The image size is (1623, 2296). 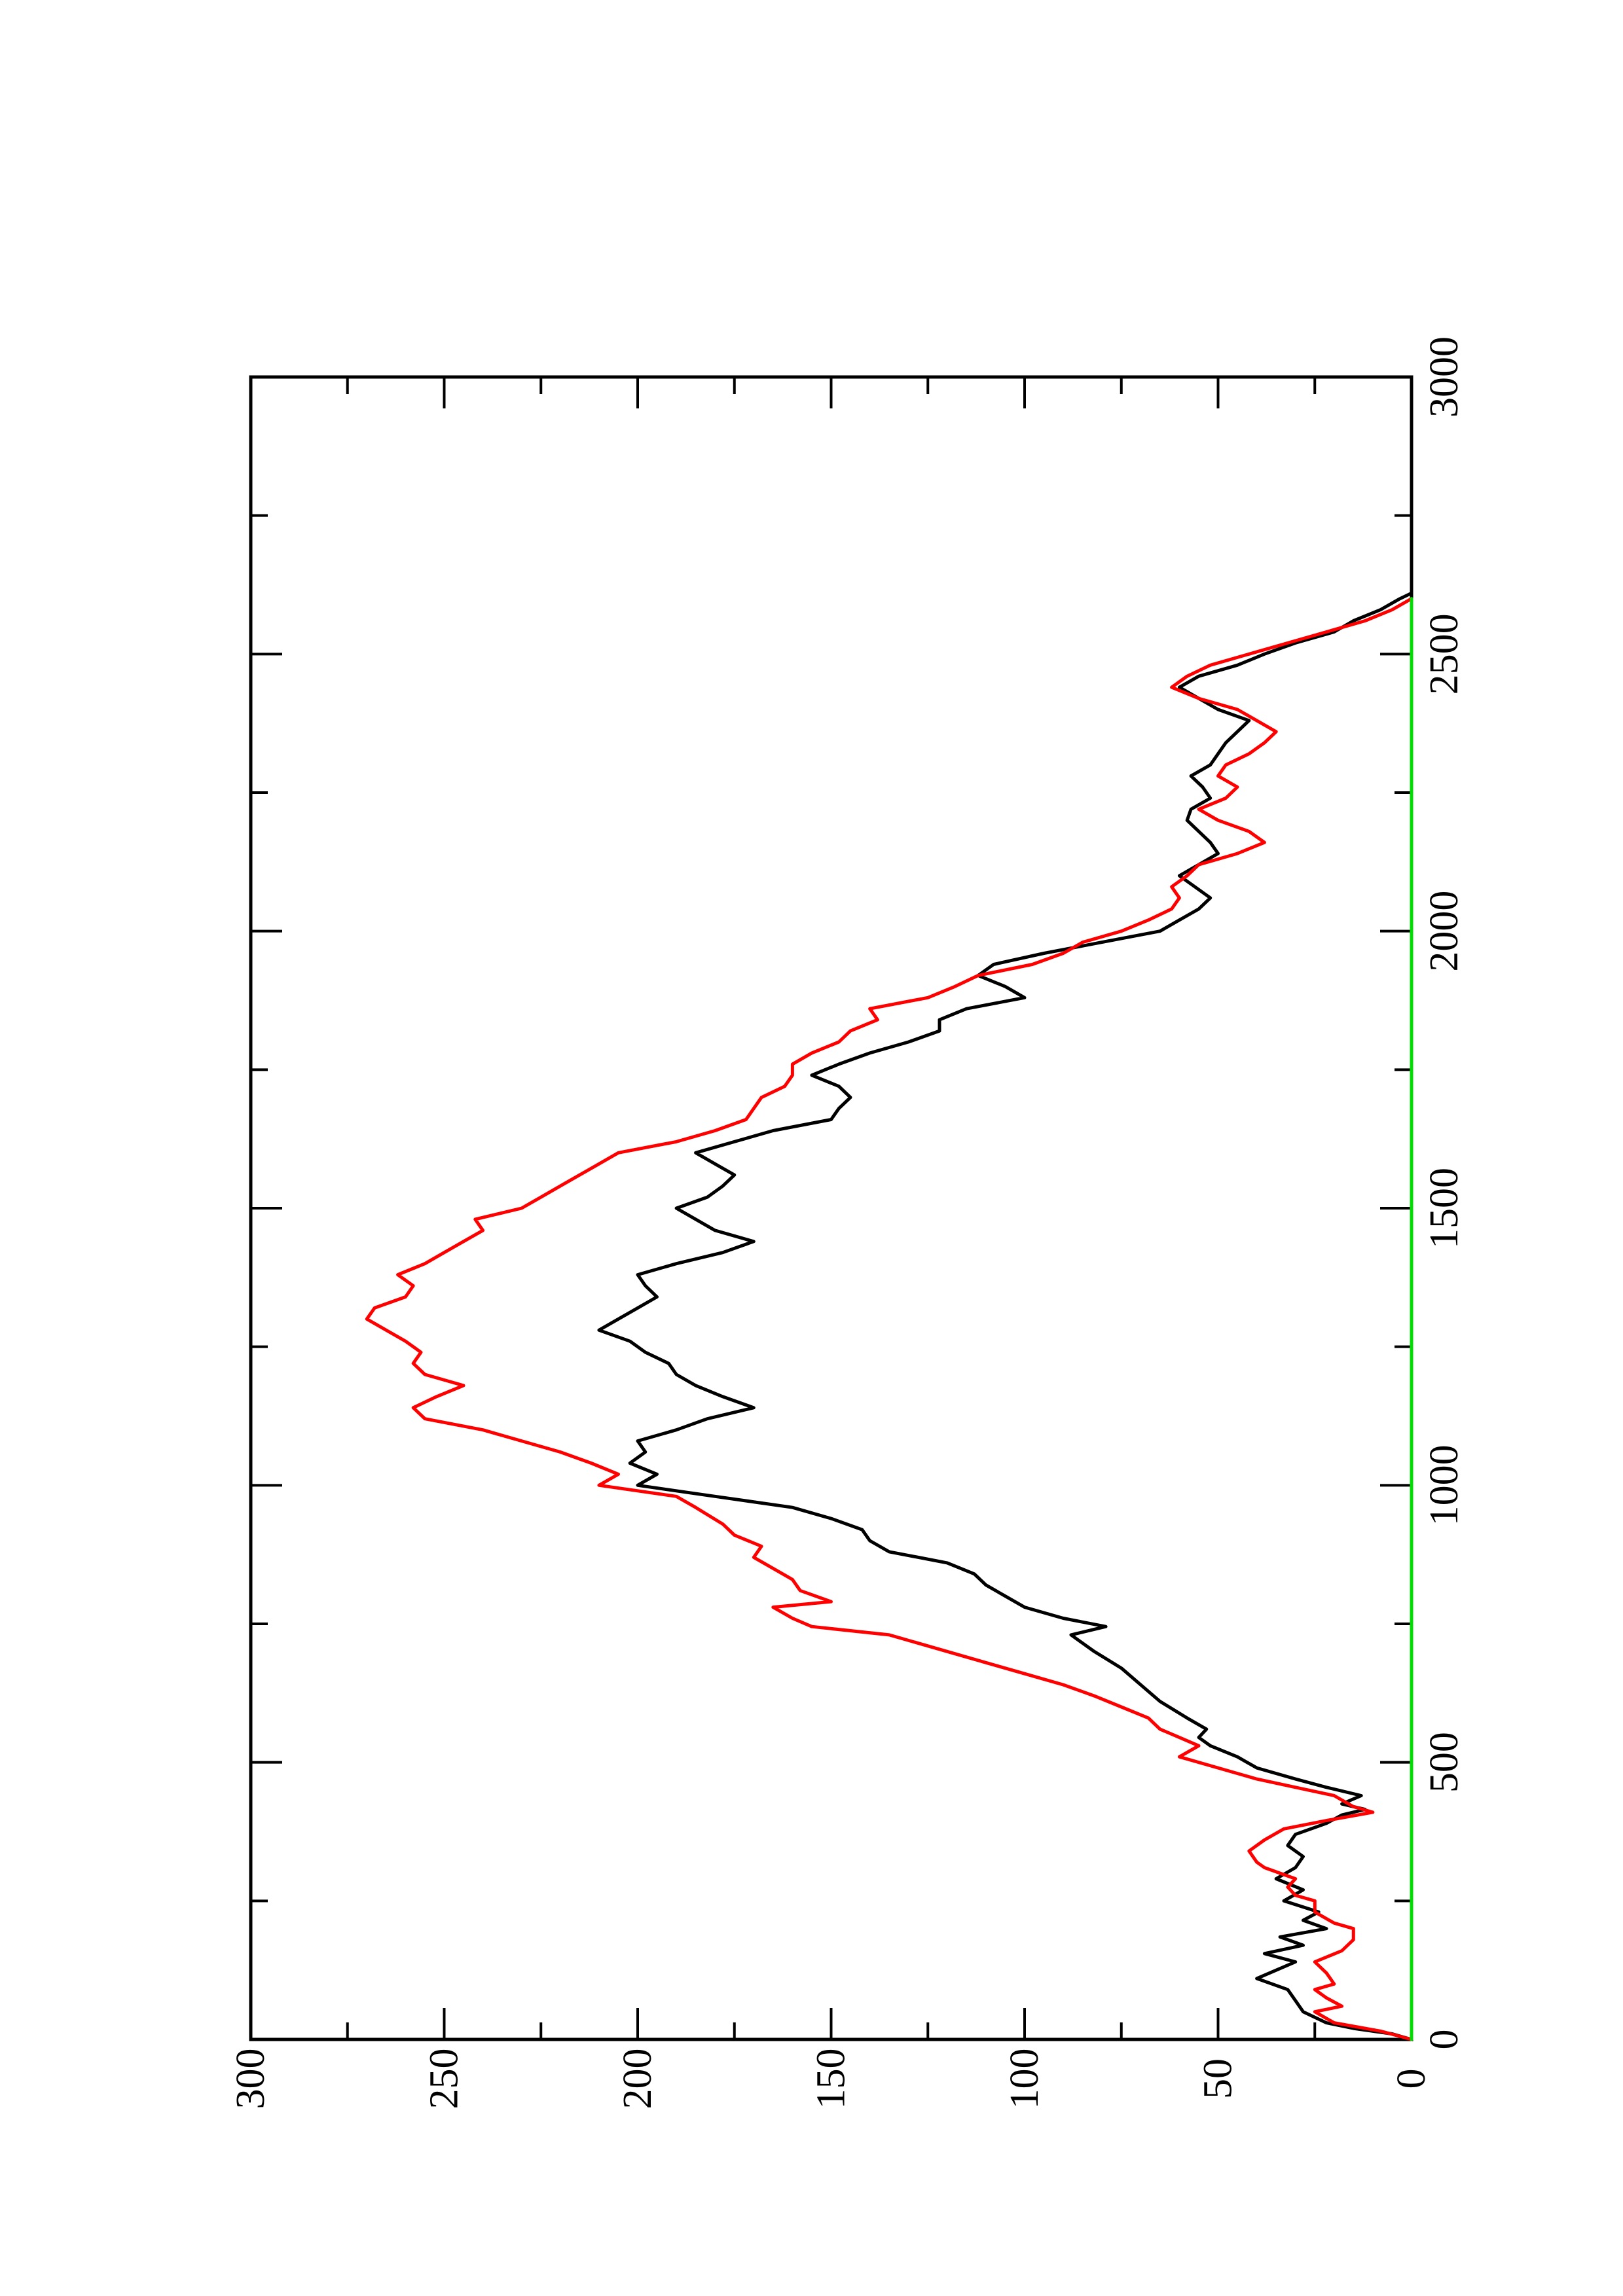 I want to click on x-tick-label: 2000, so click(x=1444, y=932).